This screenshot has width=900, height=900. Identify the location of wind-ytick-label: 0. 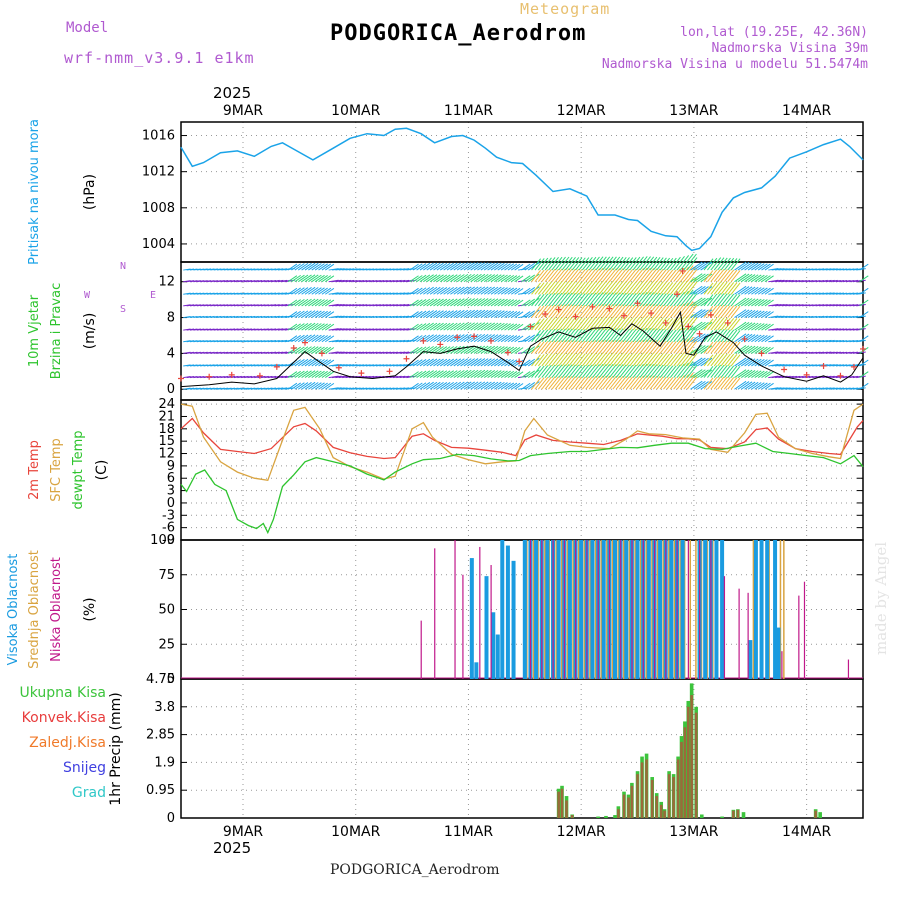
(171, 389).